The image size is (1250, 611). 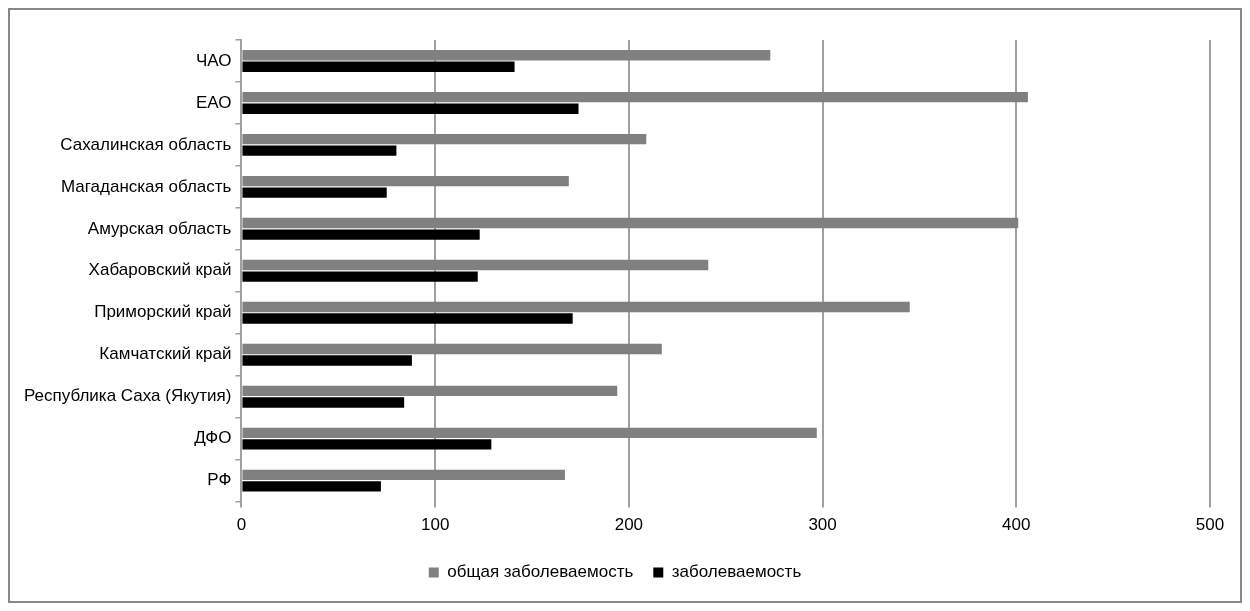 I want to click on x-tick-label: 500, so click(x=1210, y=525).